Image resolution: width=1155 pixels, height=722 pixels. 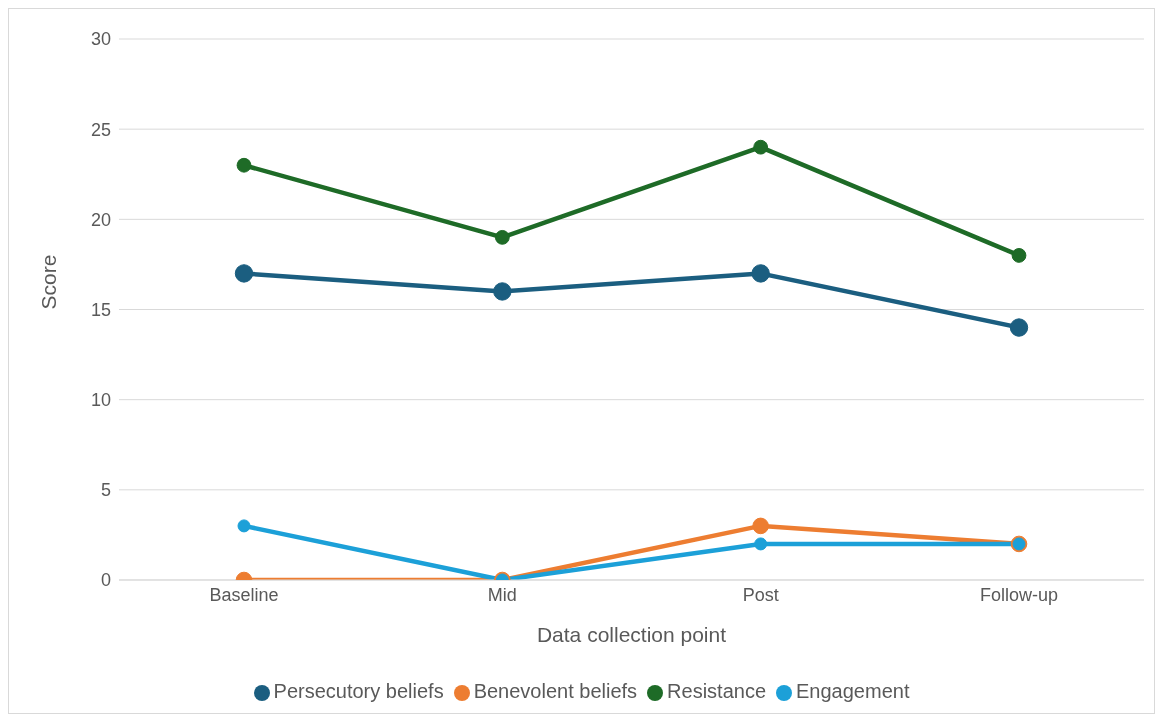 What do you see at coordinates (631, 634) in the screenshot?
I see `x-axis-title: Data collection point` at bounding box center [631, 634].